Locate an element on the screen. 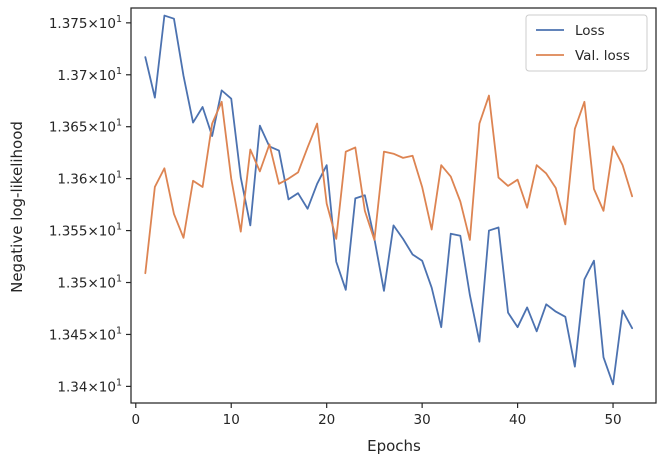 The image size is (667, 463). legend: Loss Val. loss is located at coordinates (586, 43).